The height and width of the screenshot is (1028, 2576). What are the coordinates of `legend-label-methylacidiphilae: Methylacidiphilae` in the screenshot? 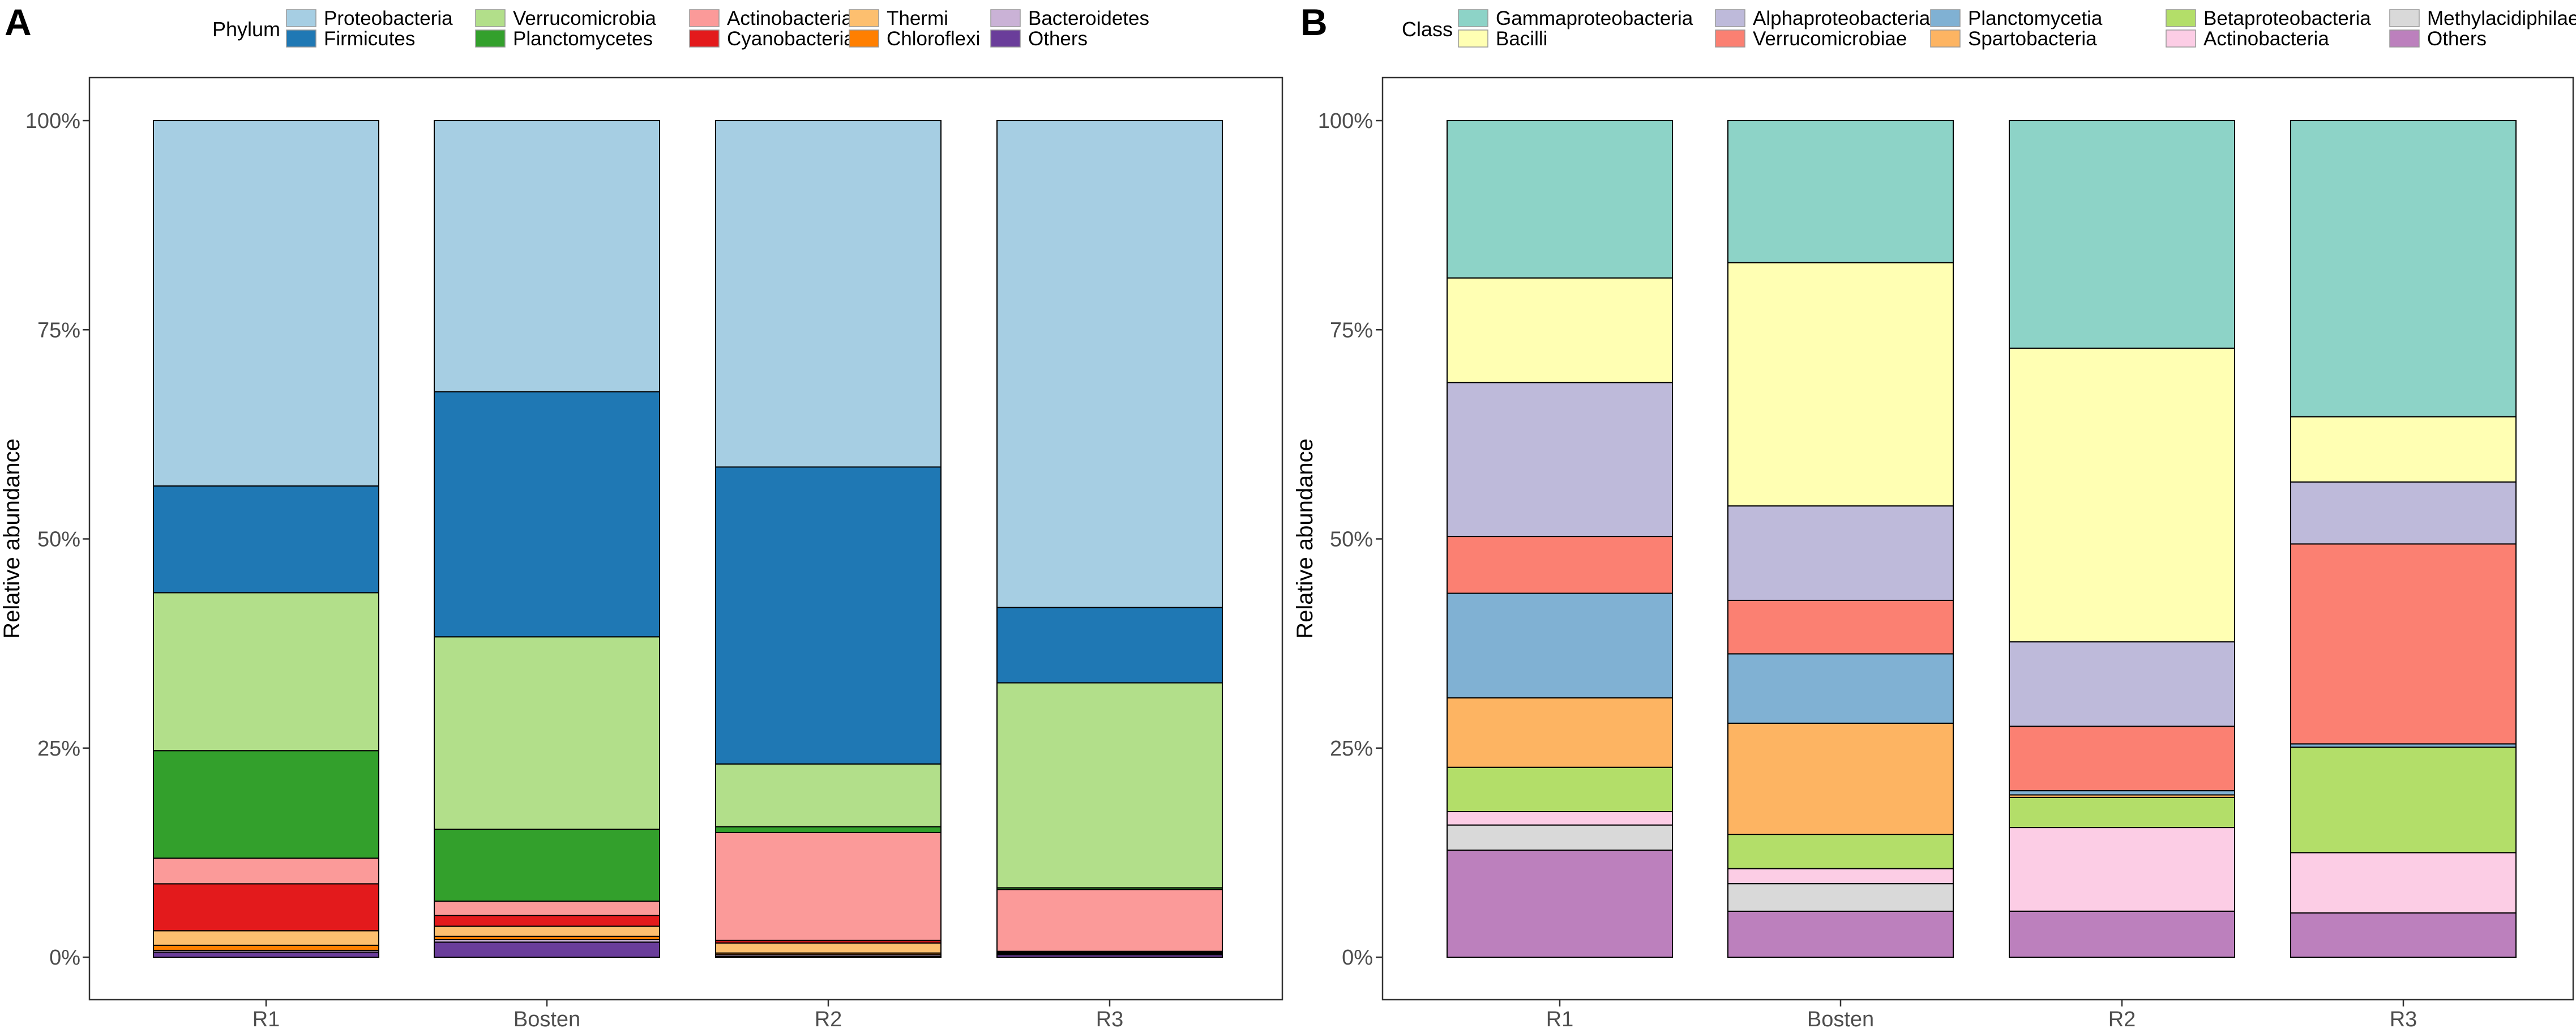 It's located at (2501, 18).